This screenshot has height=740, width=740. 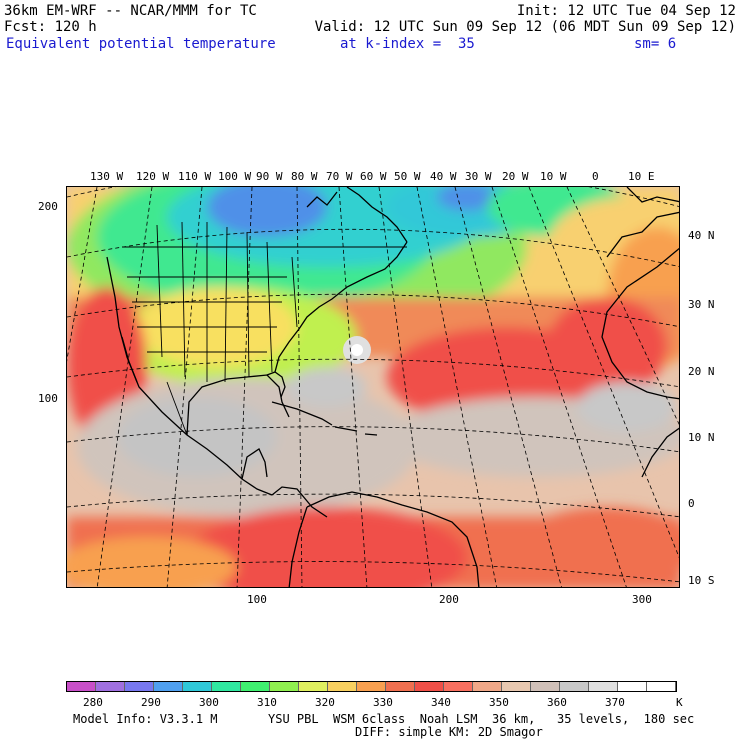 I want to click on storm-eye, so click(x=357, y=350).